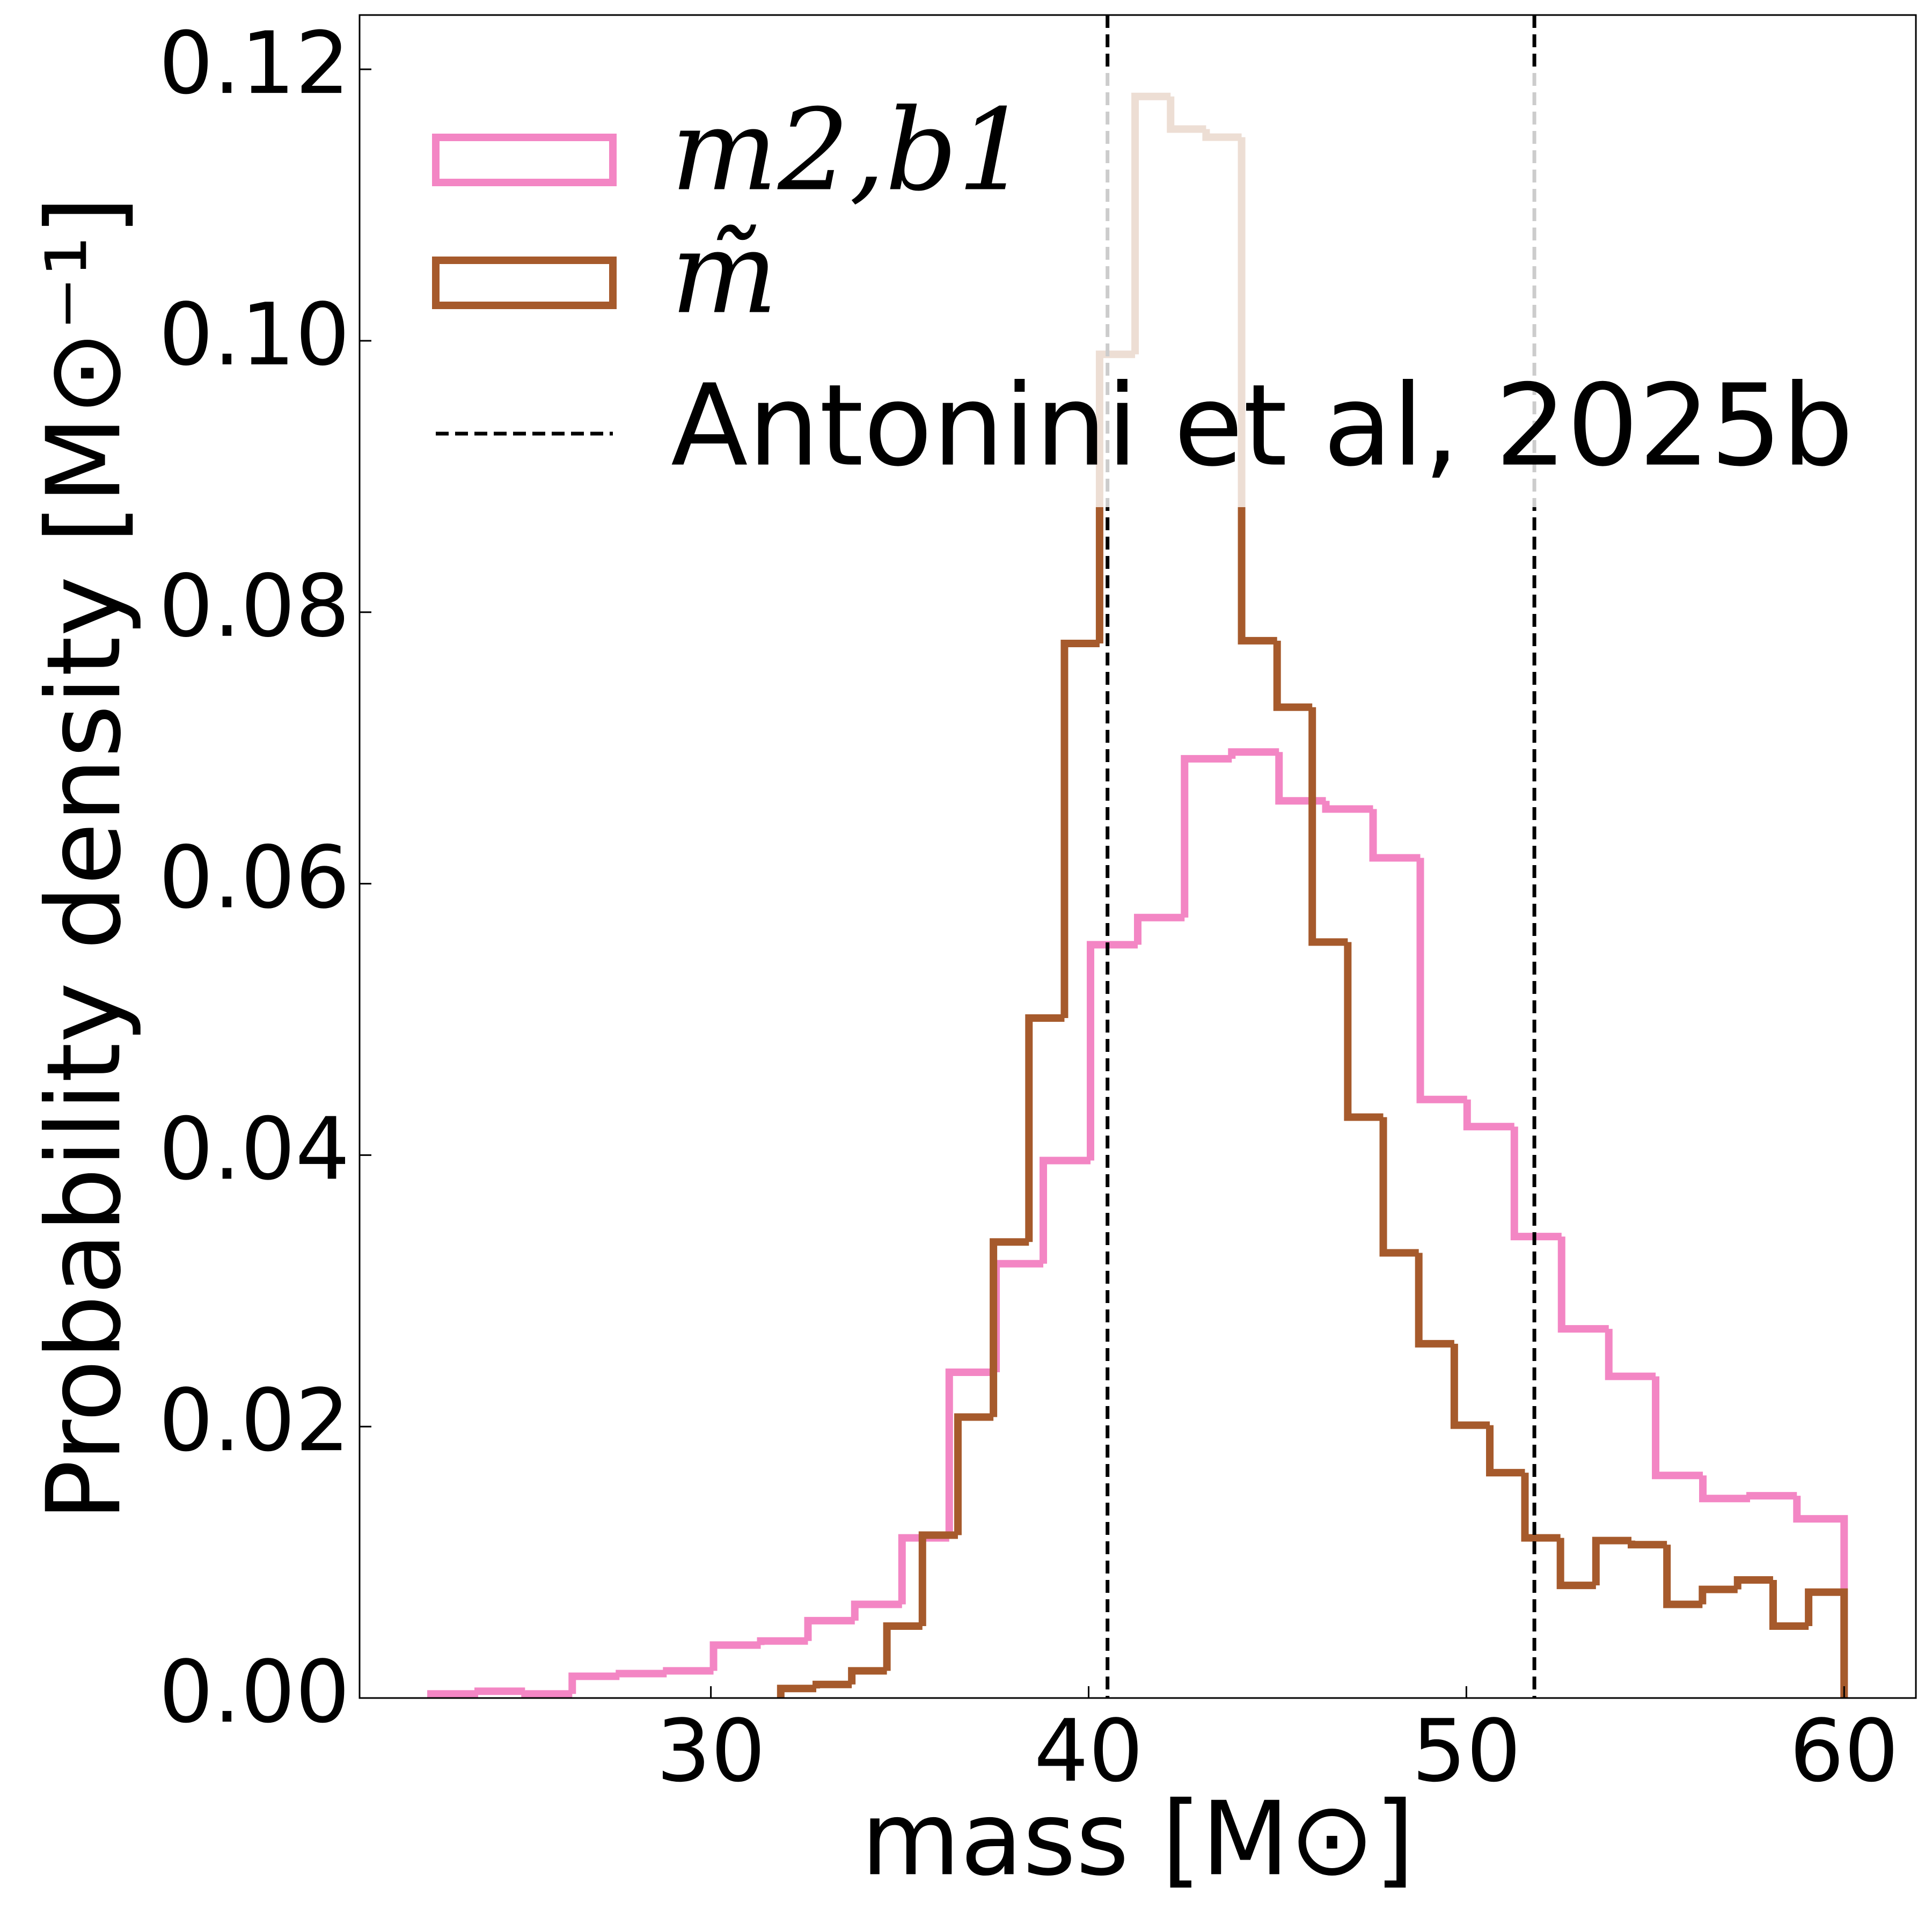 This screenshot has width=1932, height=1932. What do you see at coordinates (254, 1149) in the screenshot?
I see `y-tick-label: 0.04` at bounding box center [254, 1149].